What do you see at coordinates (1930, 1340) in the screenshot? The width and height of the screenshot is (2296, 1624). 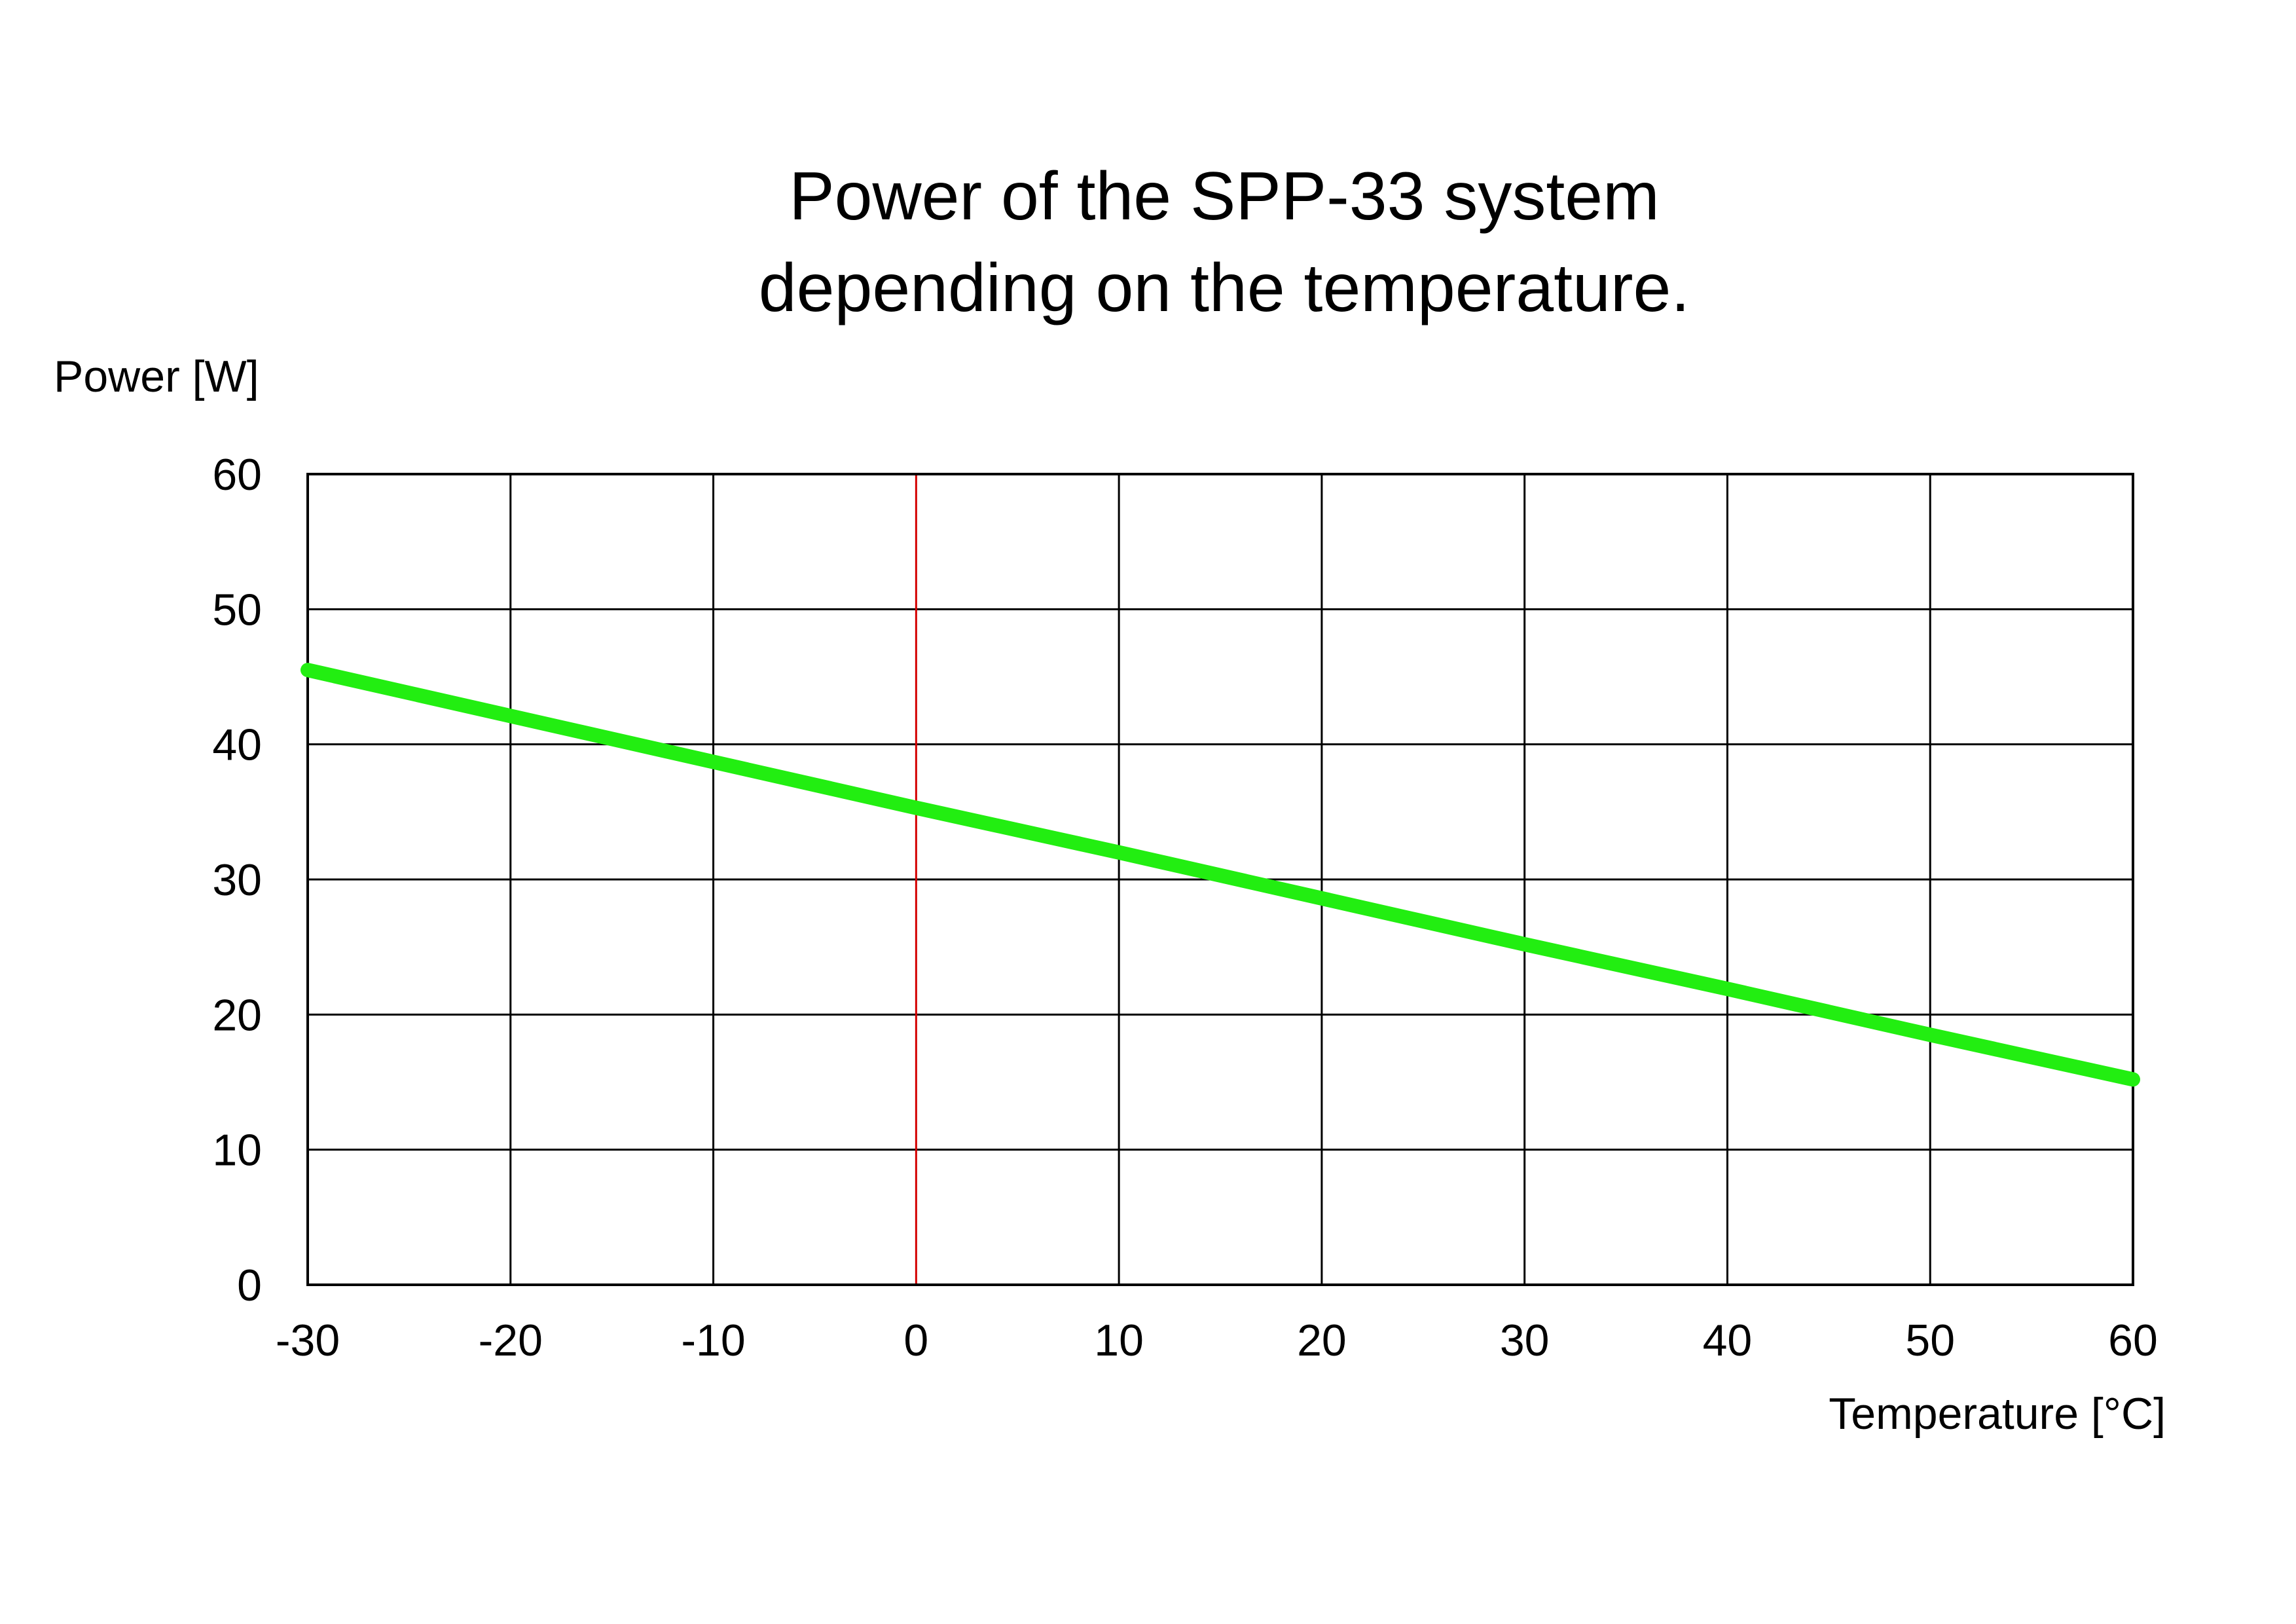 I see `x-tick-label-50: 50` at bounding box center [1930, 1340].